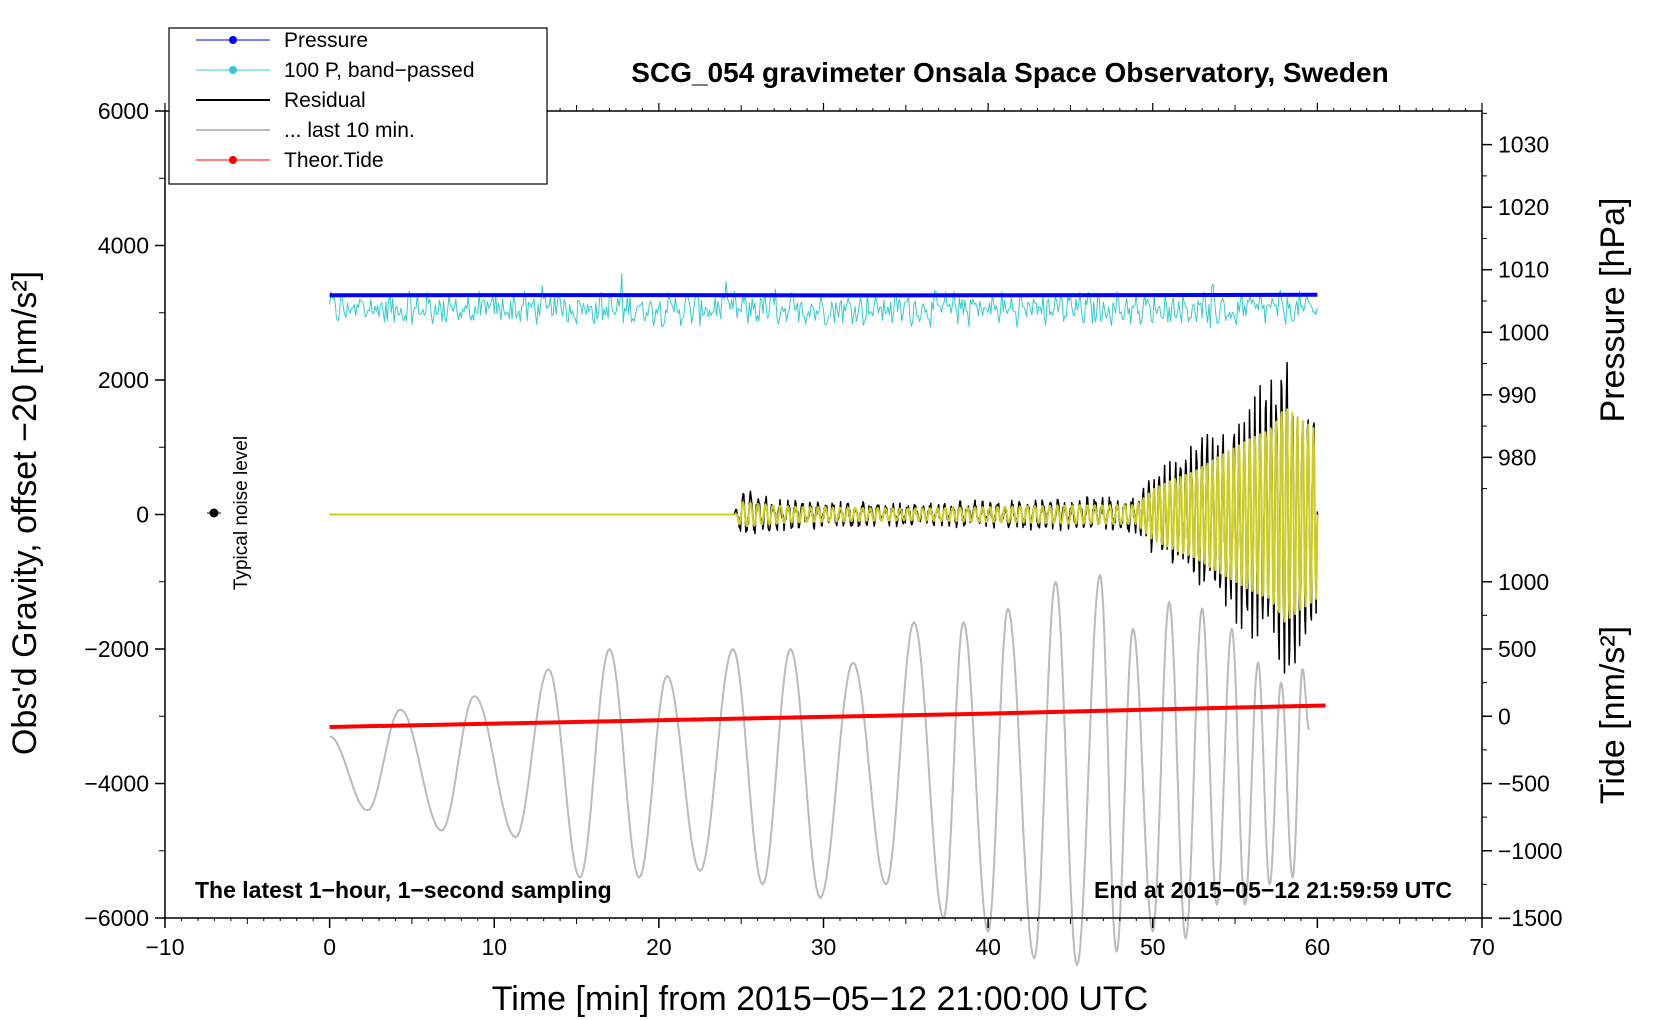 The height and width of the screenshot is (1020, 1660). Describe the element at coordinates (123, 111) in the screenshot. I see `y-tick-label: 6000` at that location.